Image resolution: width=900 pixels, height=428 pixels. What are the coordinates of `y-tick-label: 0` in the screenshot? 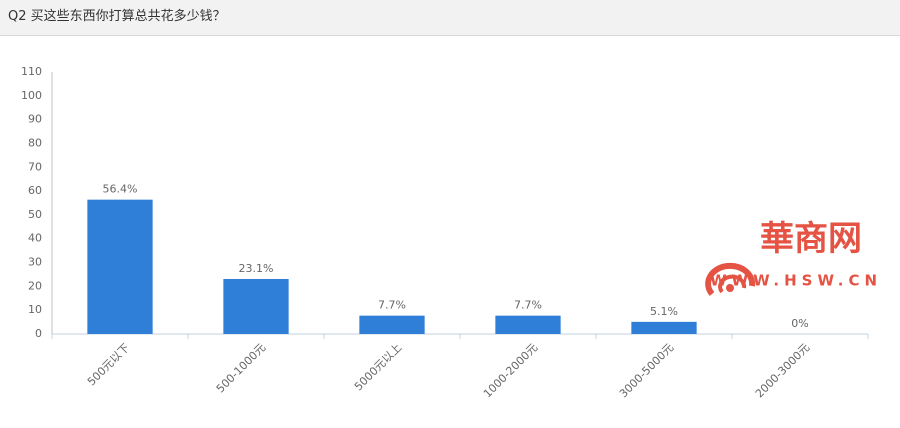 It's located at (38, 333).